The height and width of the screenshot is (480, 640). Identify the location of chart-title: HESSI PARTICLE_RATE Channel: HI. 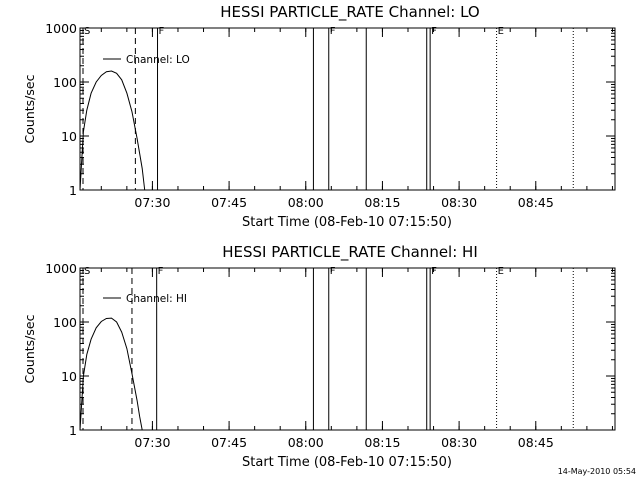
(350, 252).